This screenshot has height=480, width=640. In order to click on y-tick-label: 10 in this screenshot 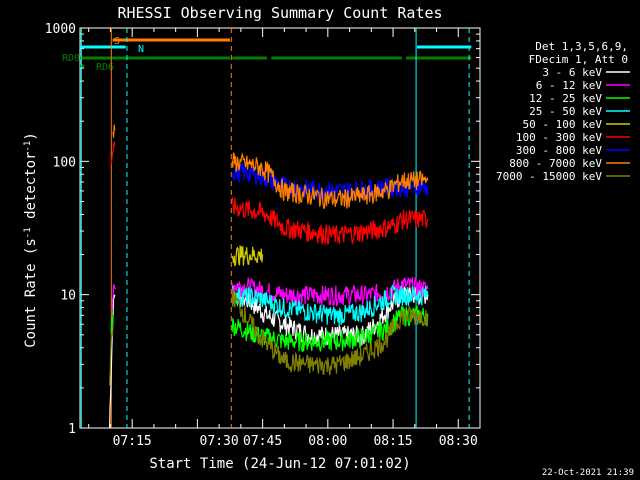, I will do `click(68, 296)`.